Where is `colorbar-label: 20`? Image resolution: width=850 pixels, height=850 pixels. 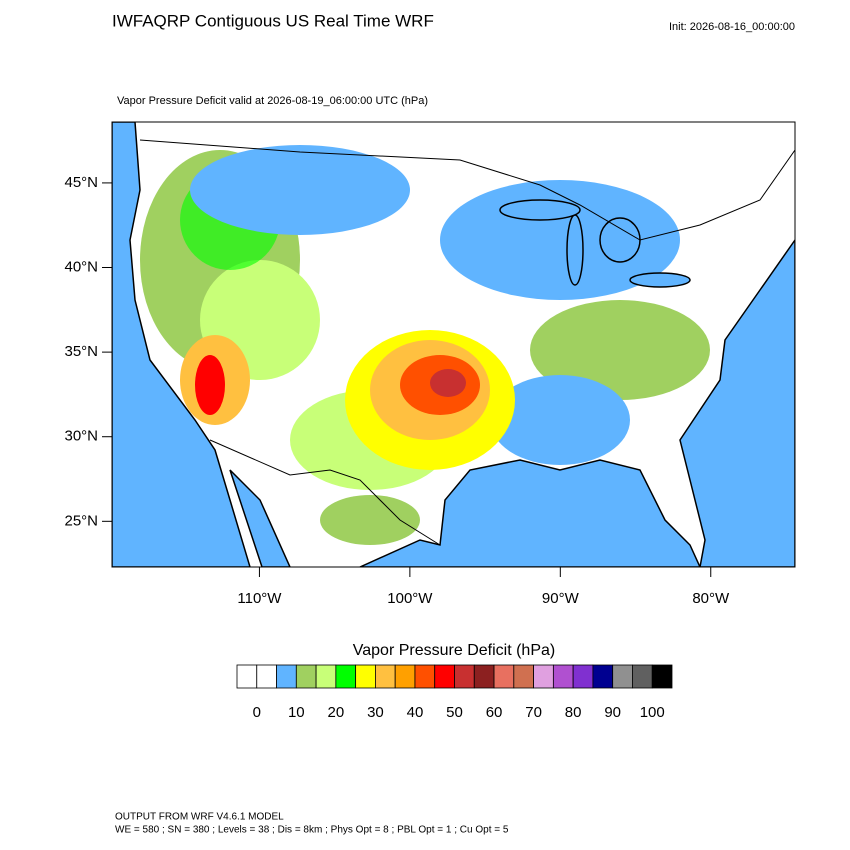 colorbar-label: 20 is located at coordinates (336, 712).